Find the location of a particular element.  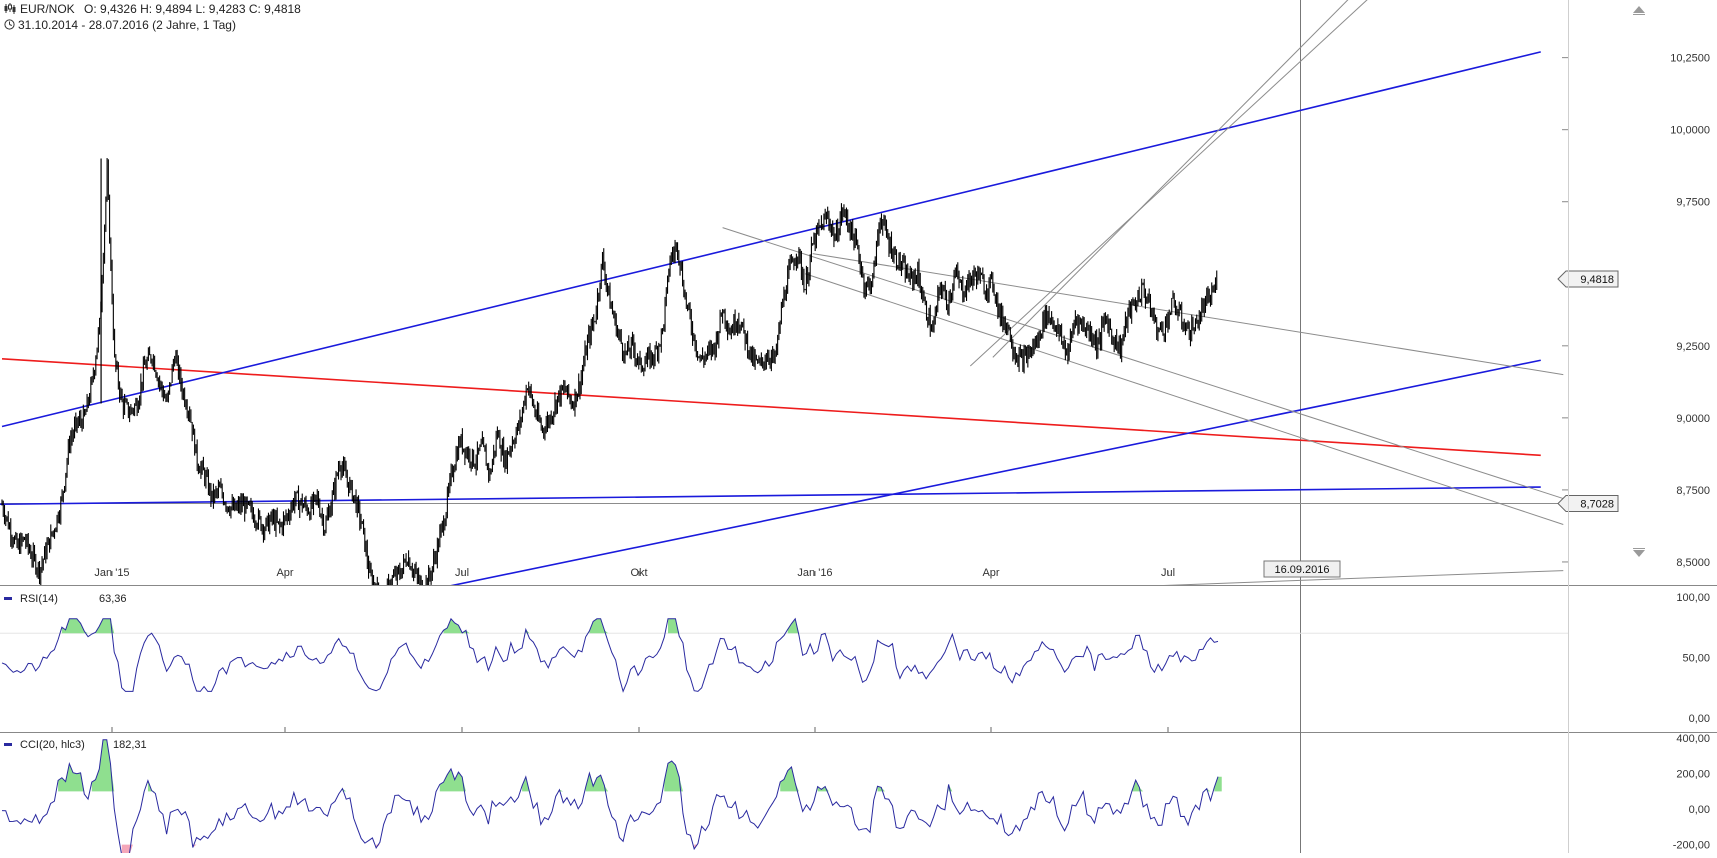

red-trendline is located at coordinates (771, 407).